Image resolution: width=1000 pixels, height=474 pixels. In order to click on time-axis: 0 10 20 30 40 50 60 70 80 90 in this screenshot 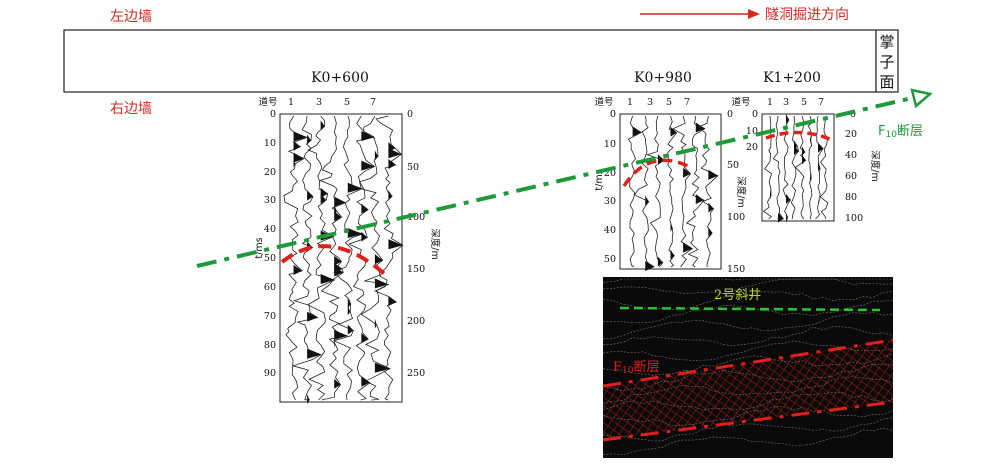, I will do `click(270, 244)`.